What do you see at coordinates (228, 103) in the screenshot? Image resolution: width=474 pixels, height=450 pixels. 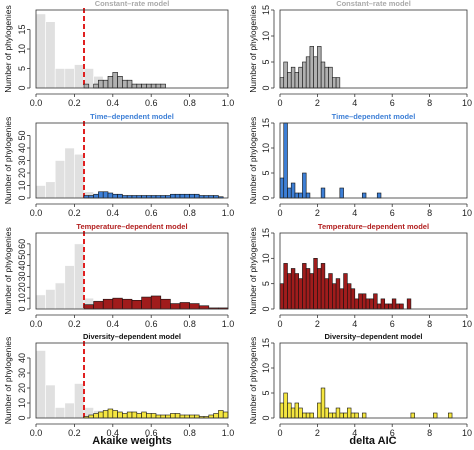 I see `x-tick-label: 1.0` at bounding box center [228, 103].